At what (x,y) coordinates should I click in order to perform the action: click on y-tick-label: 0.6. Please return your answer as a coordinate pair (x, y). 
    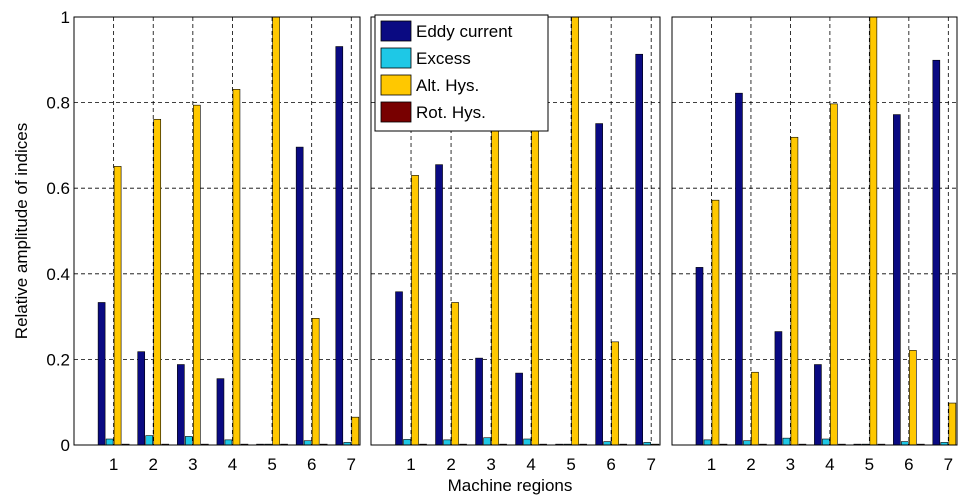
    Looking at the image, I should click on (58, 188).